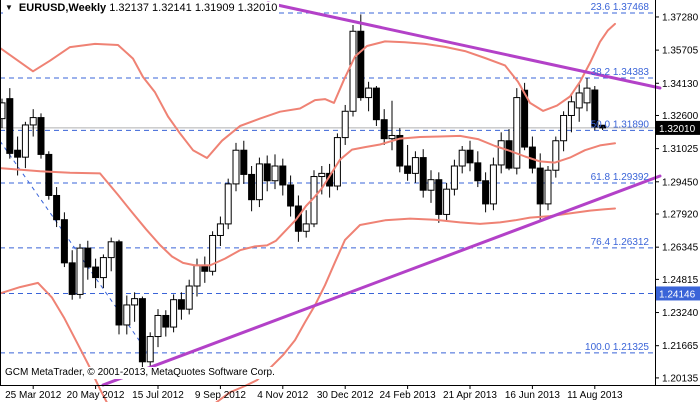 This screenshot has height=402, width=700. What do you see at coordinates (680, 51) in the screenshot?
I see `price-axis-label: 1.35705` at bounding box center [680, 51].